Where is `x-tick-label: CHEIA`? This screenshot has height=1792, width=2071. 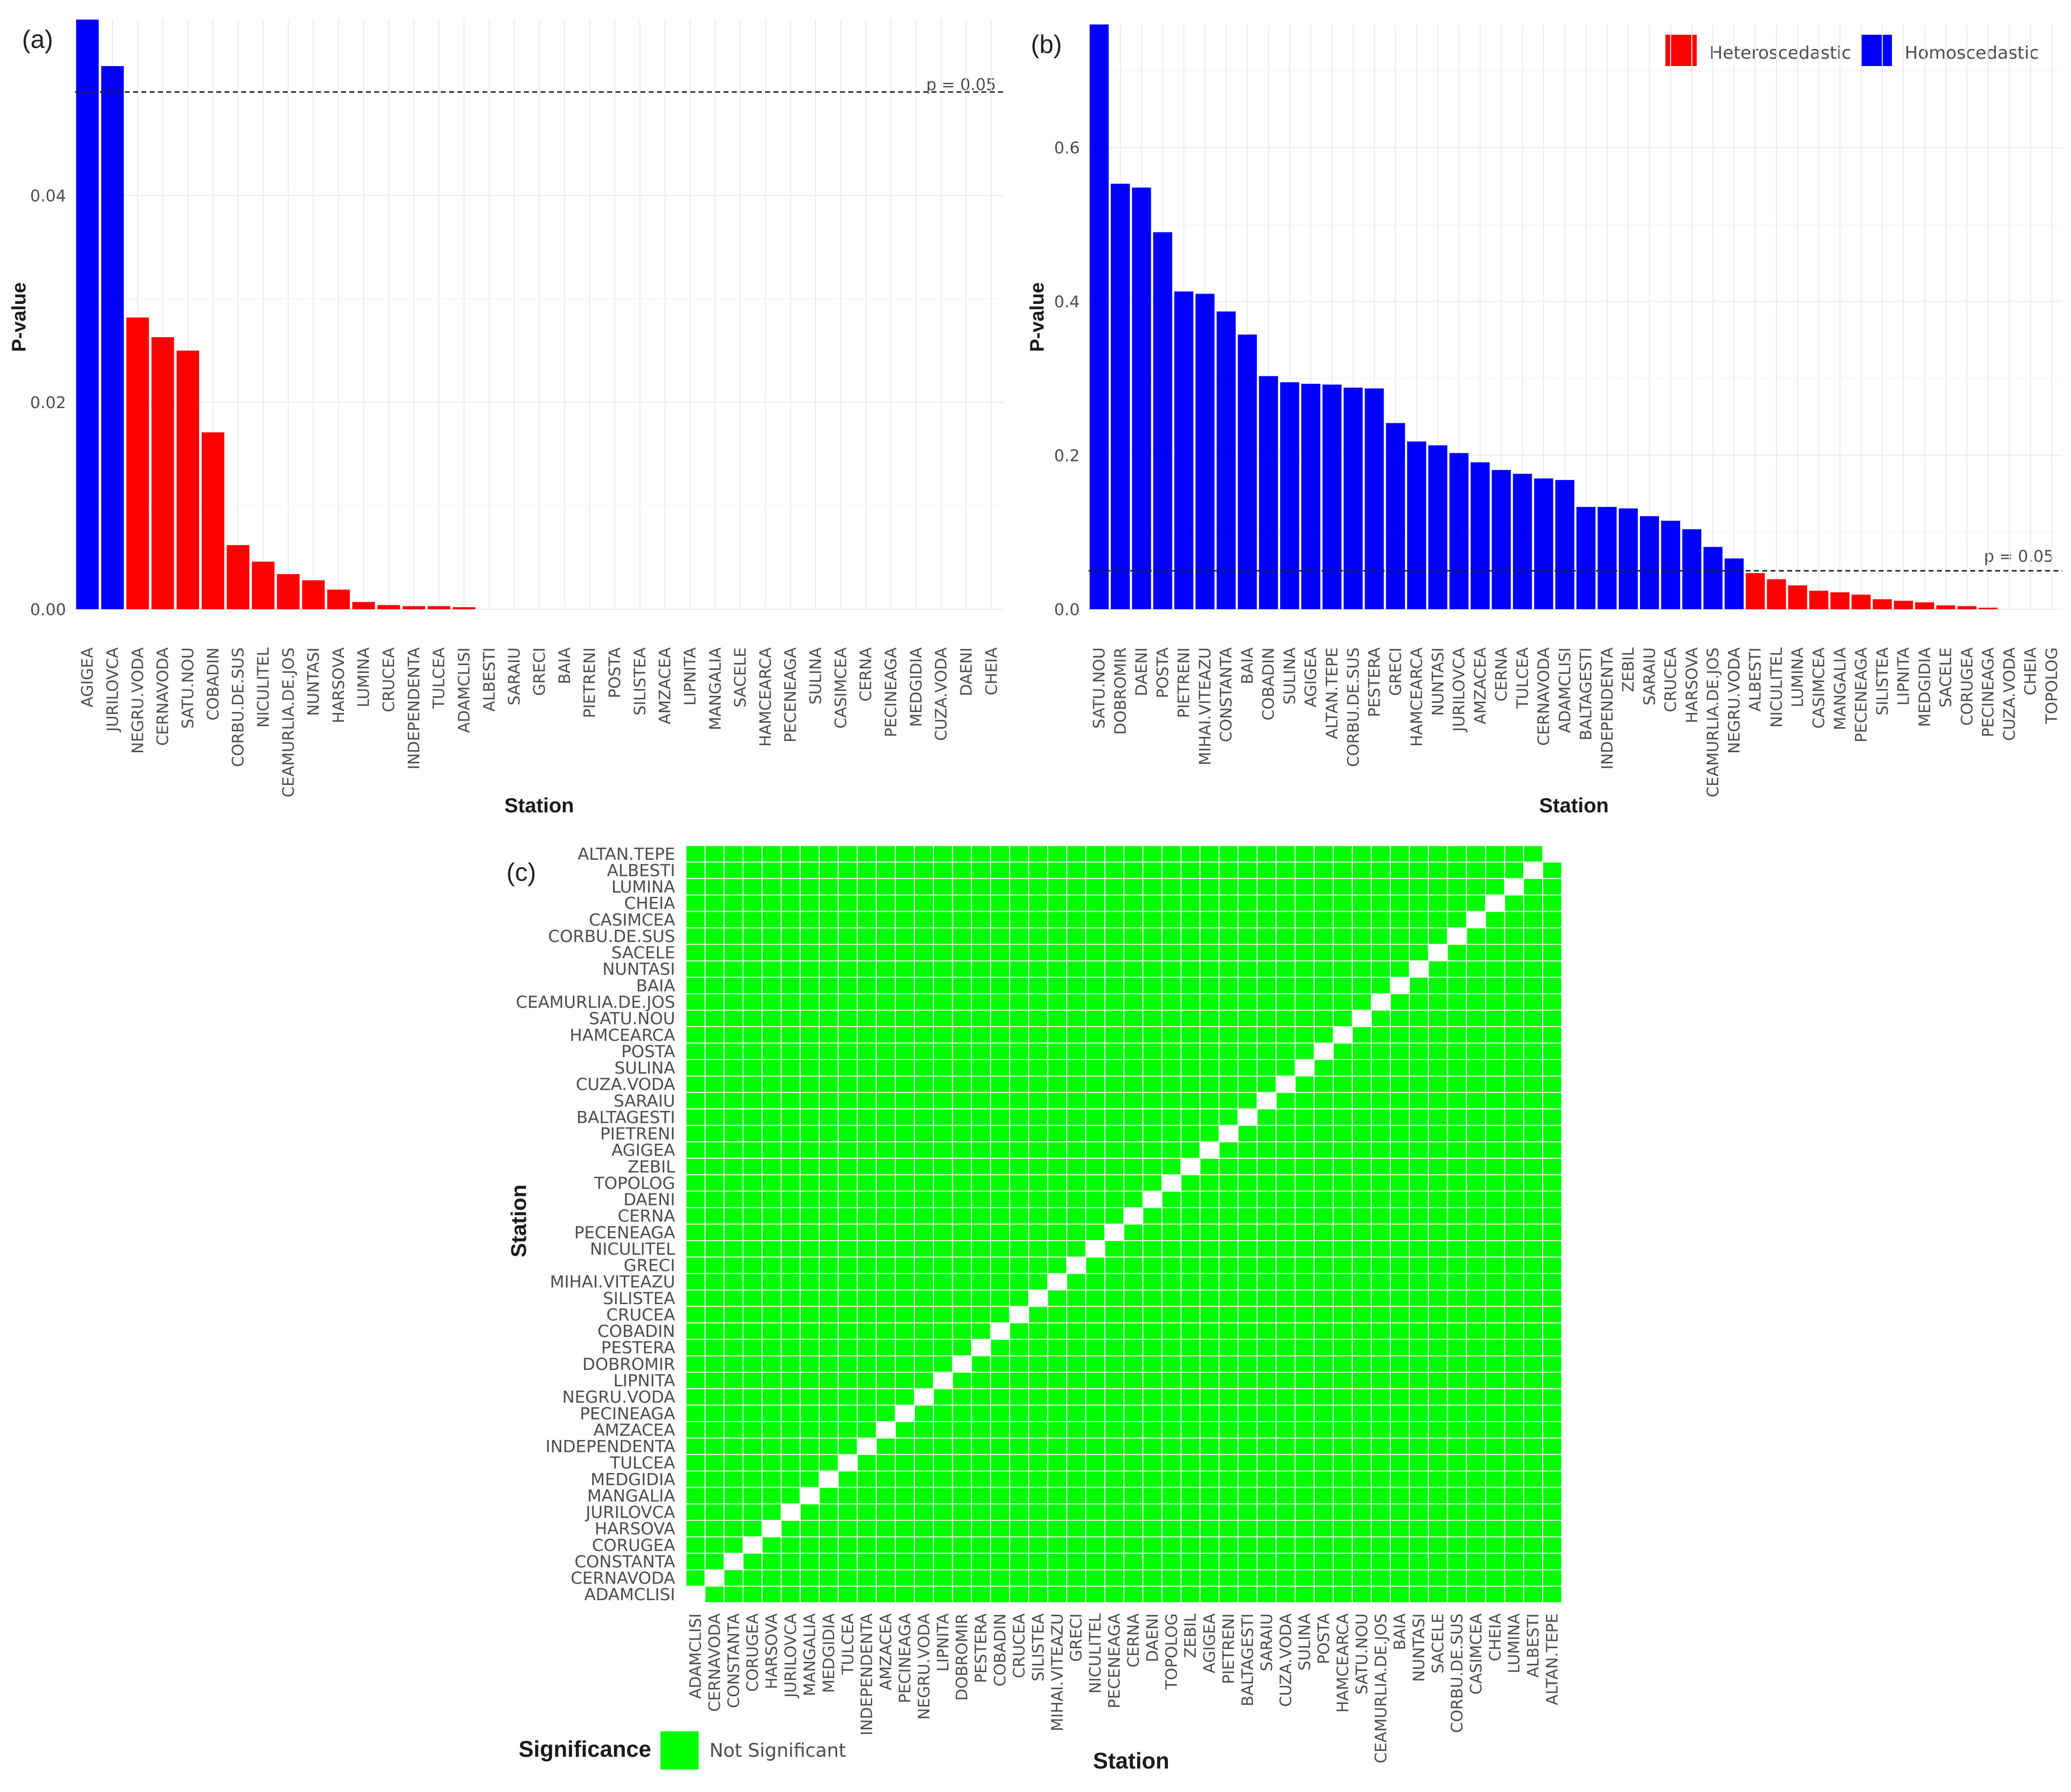
x-tick-label: CHEIA is located at coordinates (2031, 671).